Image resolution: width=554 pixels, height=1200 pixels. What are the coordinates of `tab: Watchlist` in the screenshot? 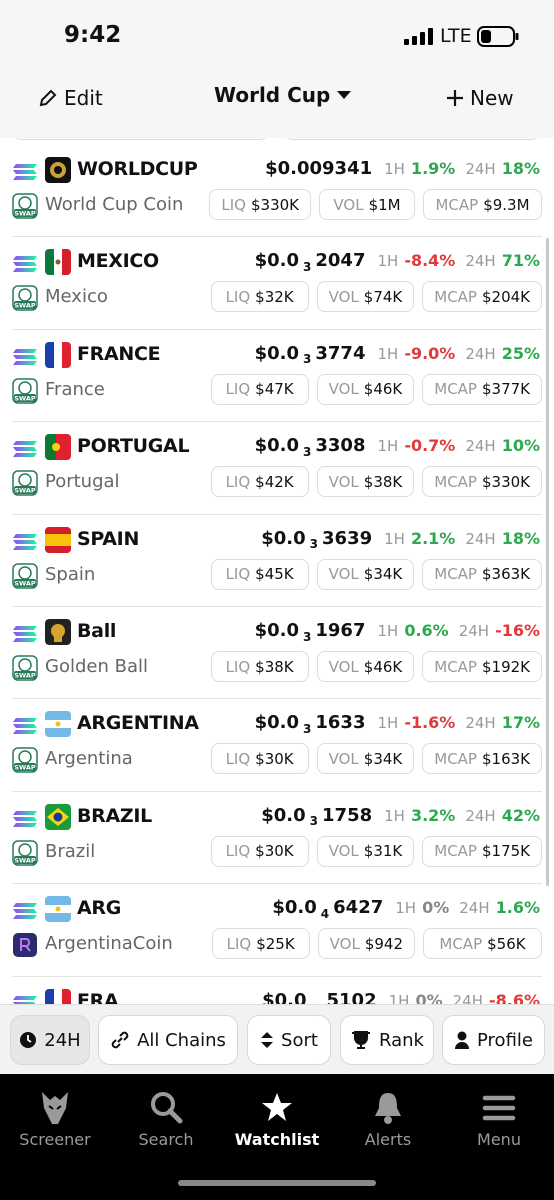 It's located at (277, 1119).